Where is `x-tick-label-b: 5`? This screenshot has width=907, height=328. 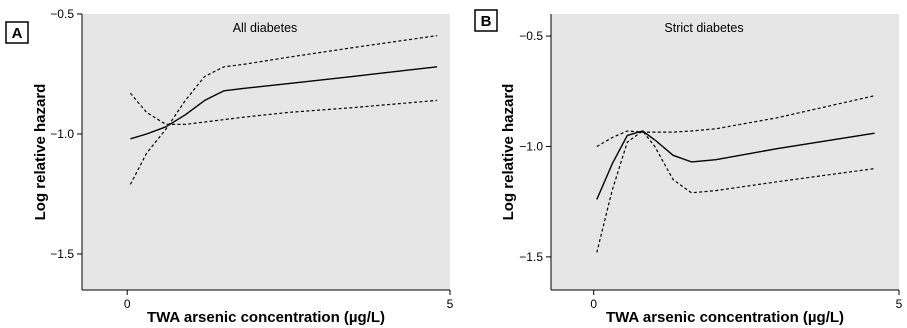
x-tick-label-b: 5 is located at coordinates (899, 304).